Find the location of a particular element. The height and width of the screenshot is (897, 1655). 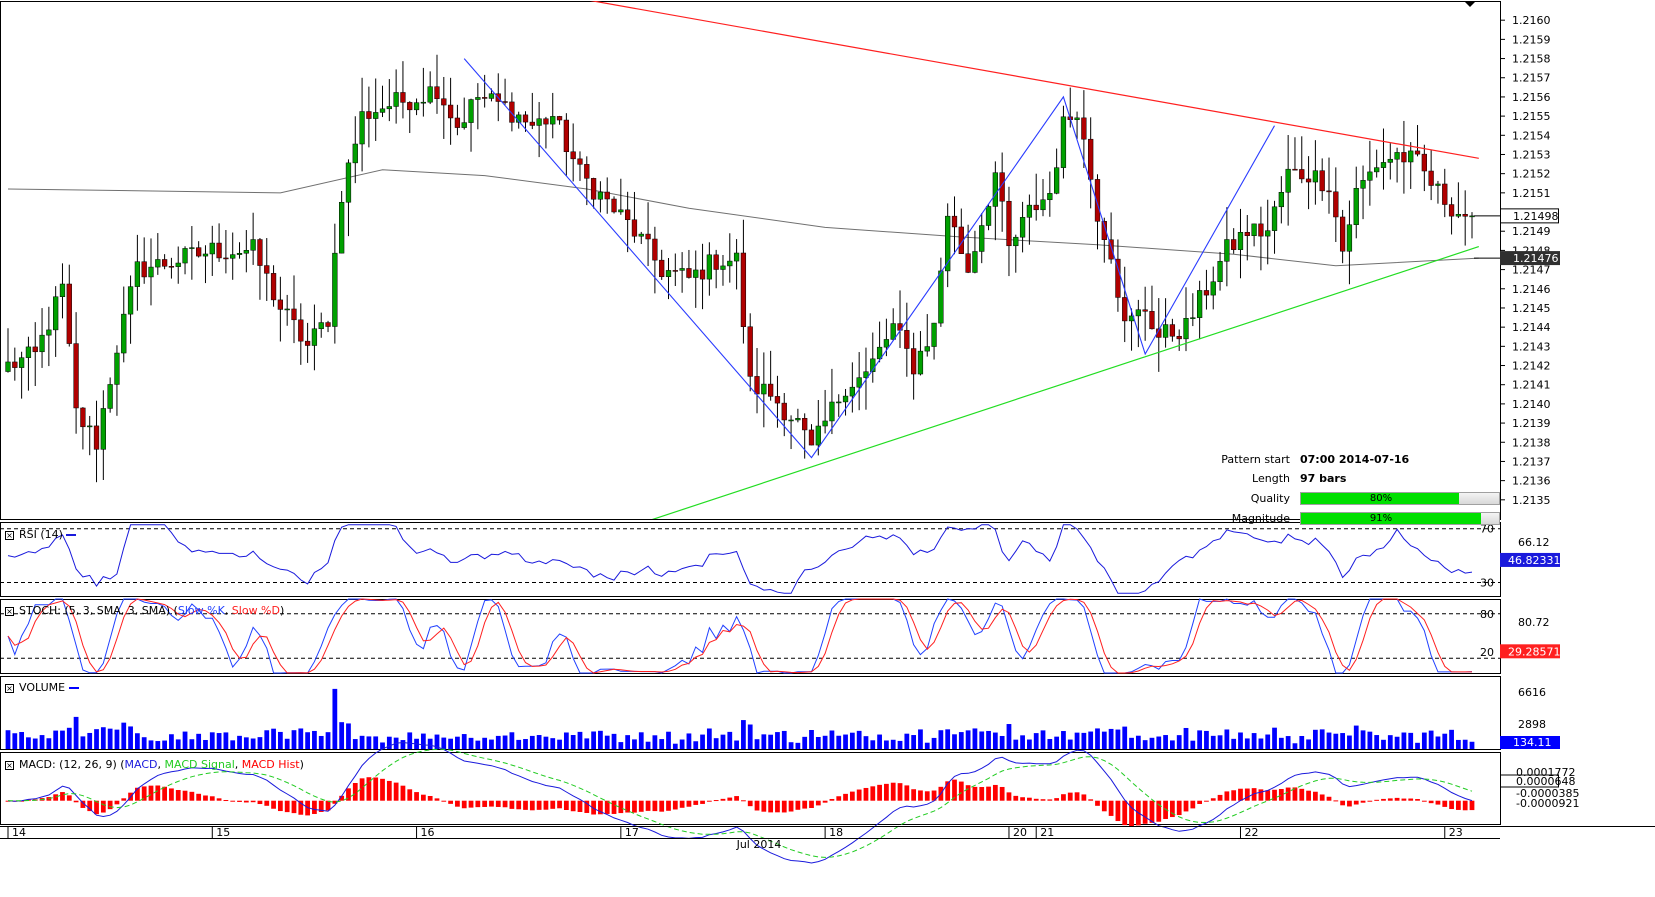

ma-price-box is located at coordinates (1530, 258).